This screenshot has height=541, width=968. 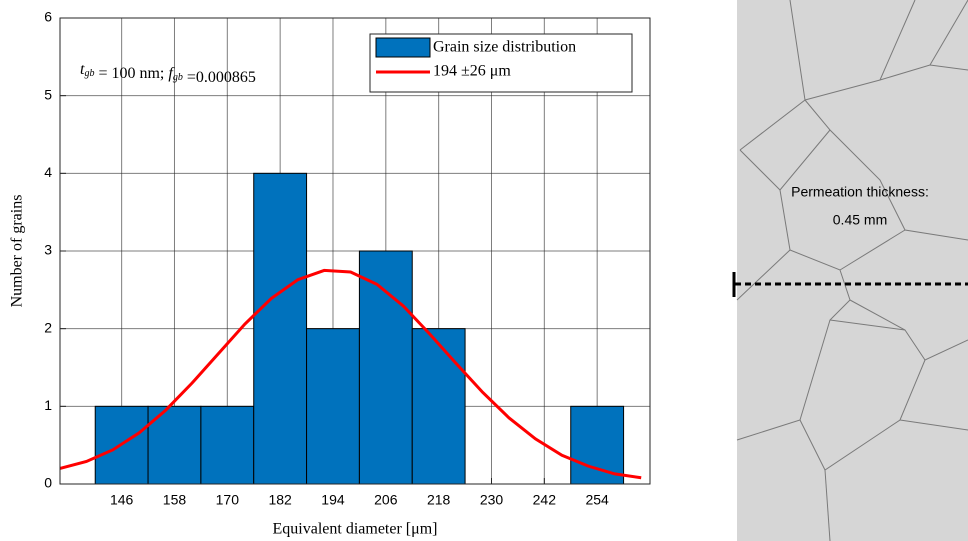 What do you see at coordinates (280, 500) in the screenshot?
I see `x-tick-label: 182` at bounding box center [280, 500].